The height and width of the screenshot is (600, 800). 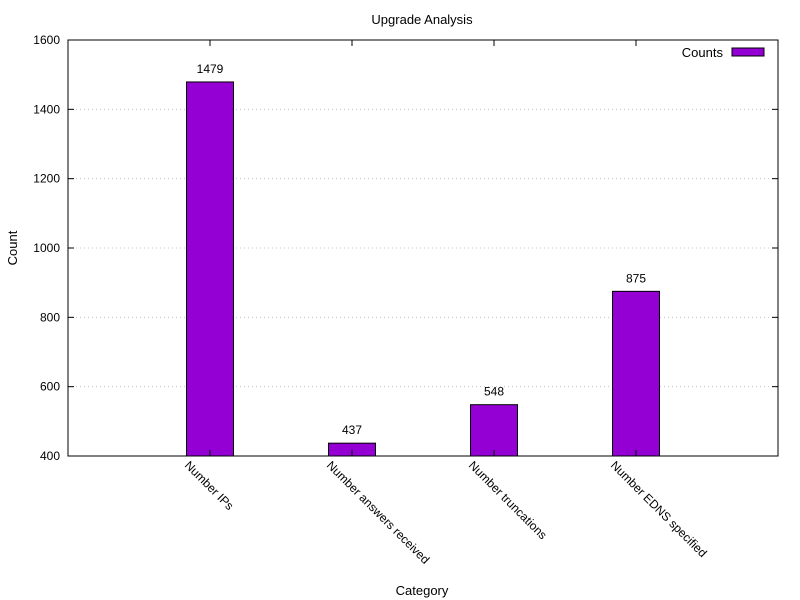 I want to click on data-label: 1479, so click(x=210, y=69).